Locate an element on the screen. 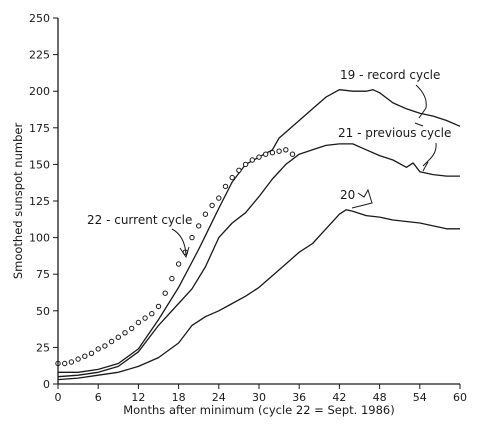  label-cycle-19: 19 - record cycle is located at coordinates (390, 75).